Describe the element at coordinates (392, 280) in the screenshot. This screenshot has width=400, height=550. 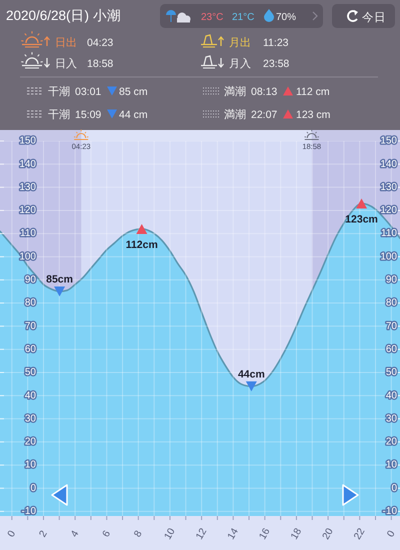
I see `y2-tick-label: 90` at that location.